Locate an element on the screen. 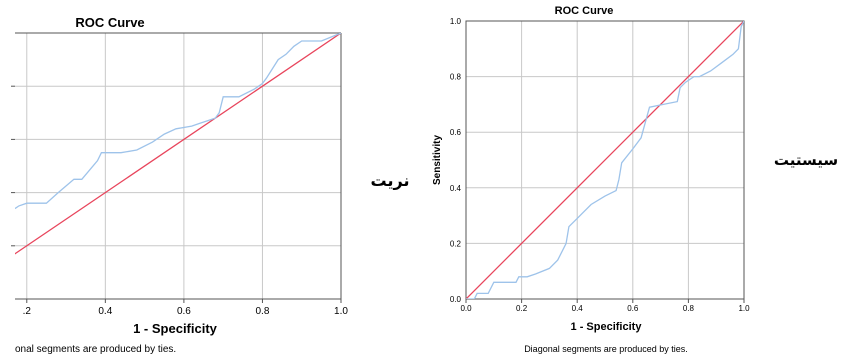  chart1-x-tick-label: 0.8 is located at coordinates (262, 311).